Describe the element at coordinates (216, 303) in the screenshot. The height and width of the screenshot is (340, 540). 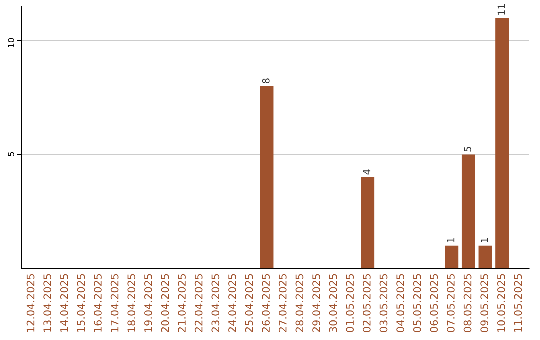
I see `x-tick-label: 23.04.2025` at that location.